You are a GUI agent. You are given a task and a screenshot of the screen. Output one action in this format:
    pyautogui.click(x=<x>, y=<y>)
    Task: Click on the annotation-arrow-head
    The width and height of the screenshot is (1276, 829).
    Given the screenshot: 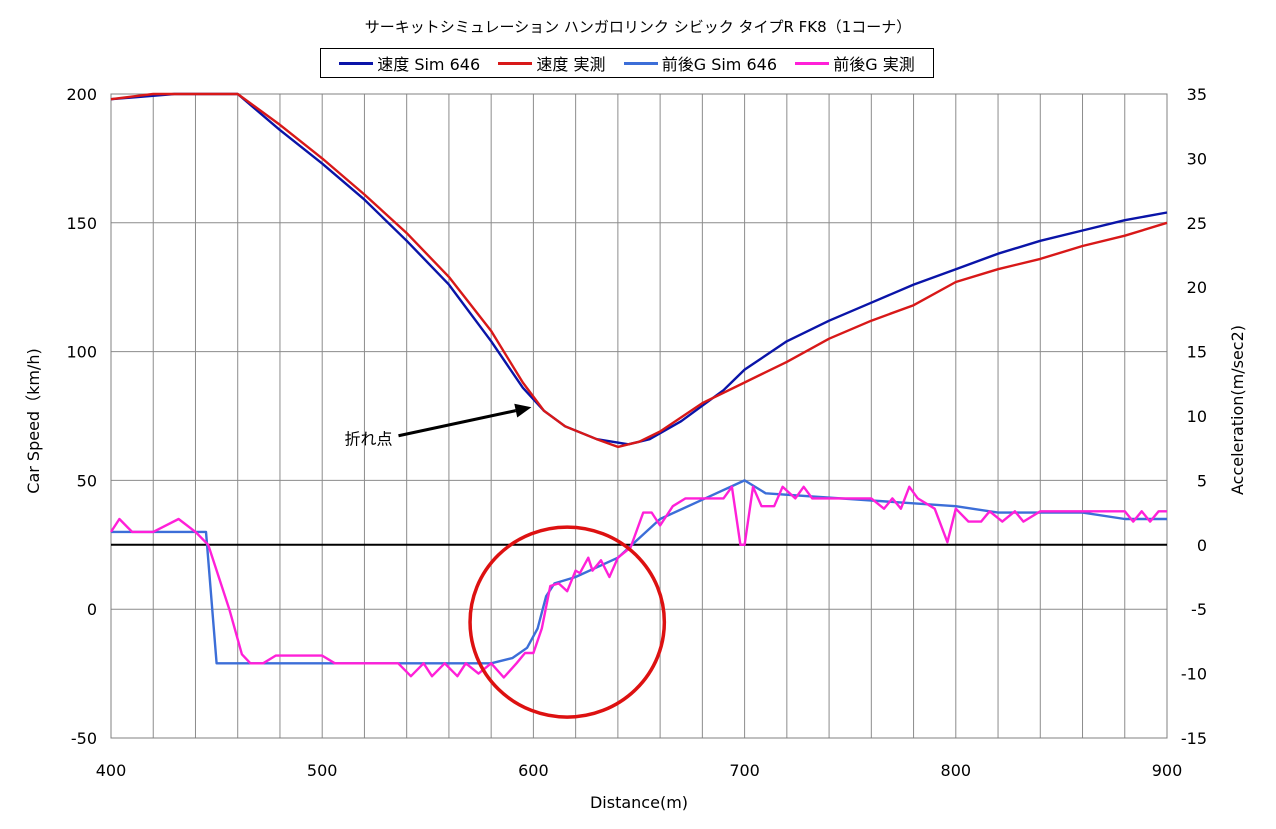 What is the action you would take?
    pyautogui.click(x=523, y=410)
    